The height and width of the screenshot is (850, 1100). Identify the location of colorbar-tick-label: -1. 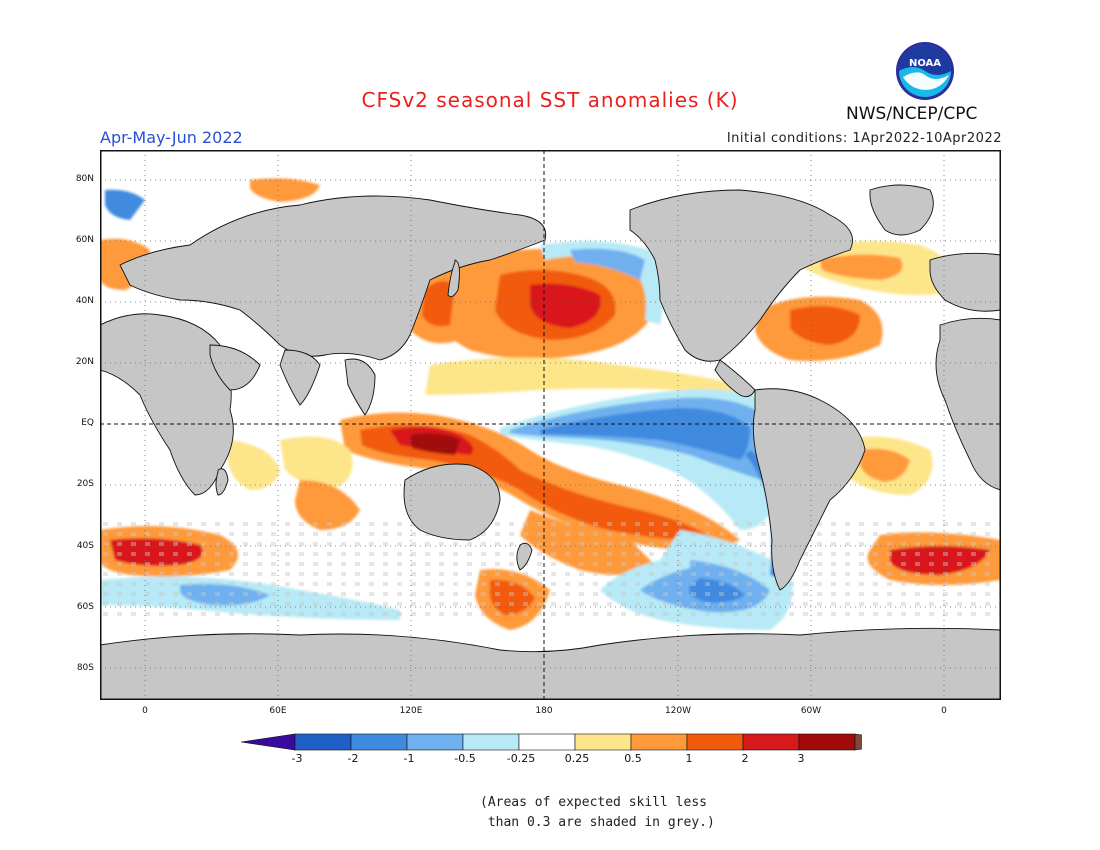
(409, 758).